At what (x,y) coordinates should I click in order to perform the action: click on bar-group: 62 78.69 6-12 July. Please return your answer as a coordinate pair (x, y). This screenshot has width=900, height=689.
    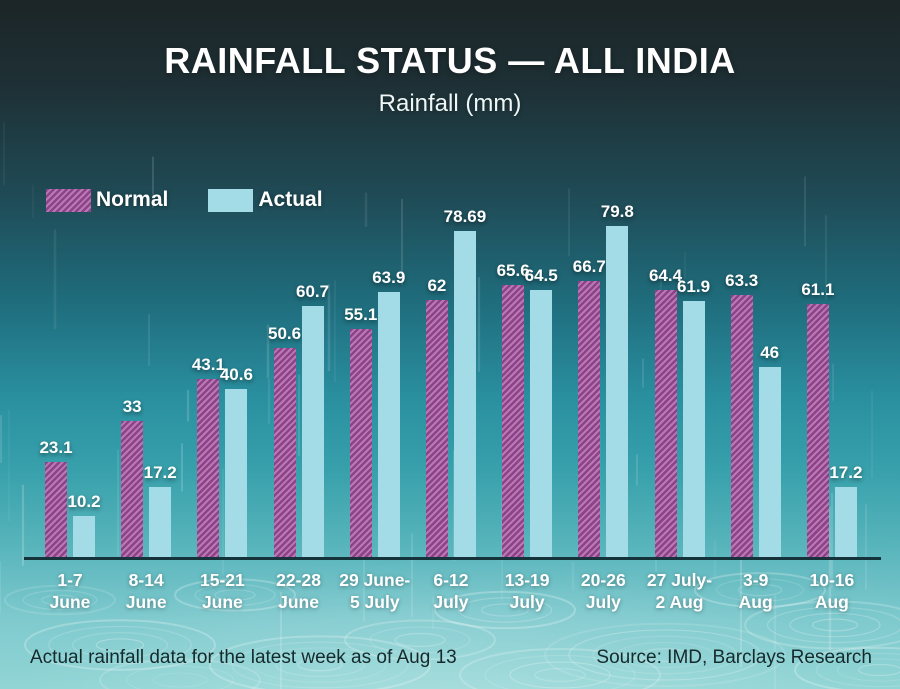
    Looking at the image, I should click on (455, 409).